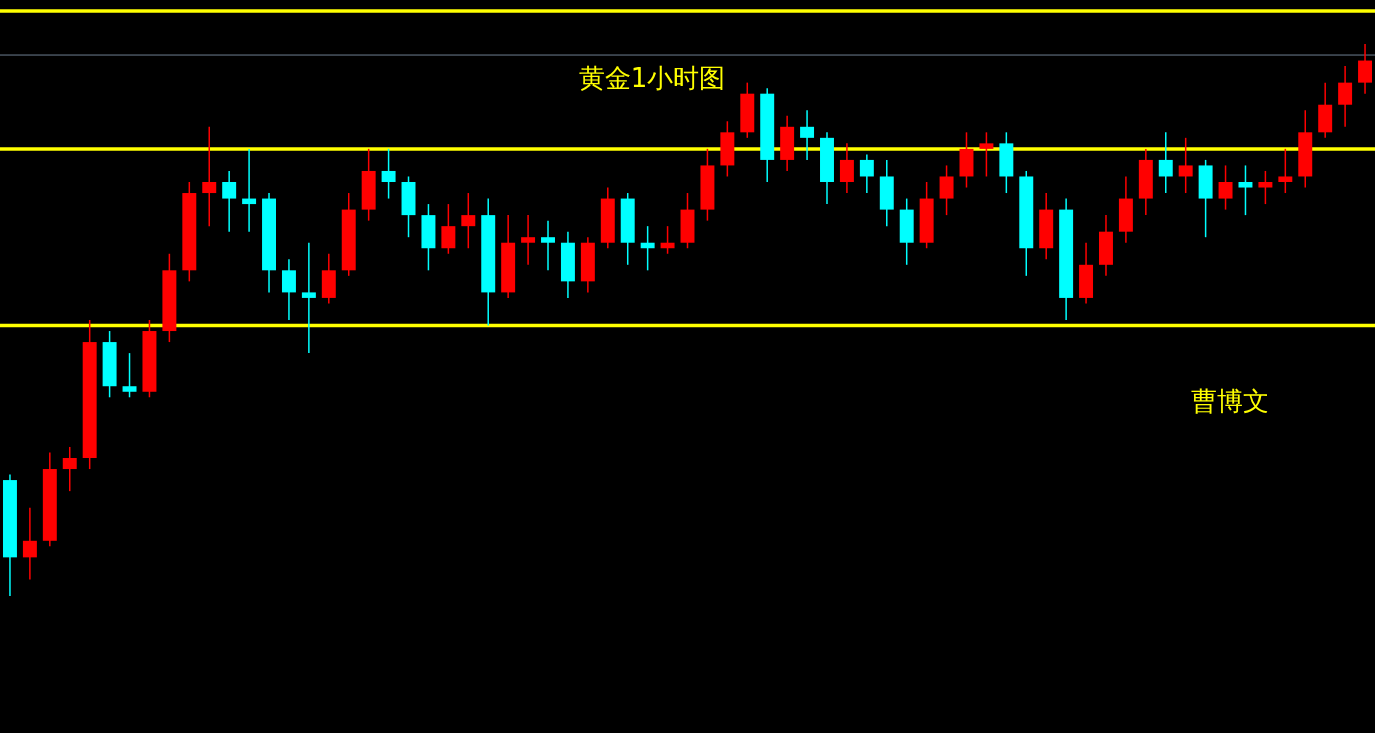  What do you see at coordinates (1230, 401) in the screenshot?
I see `annotation: 曹博文` at bounding box center [1230, 401].